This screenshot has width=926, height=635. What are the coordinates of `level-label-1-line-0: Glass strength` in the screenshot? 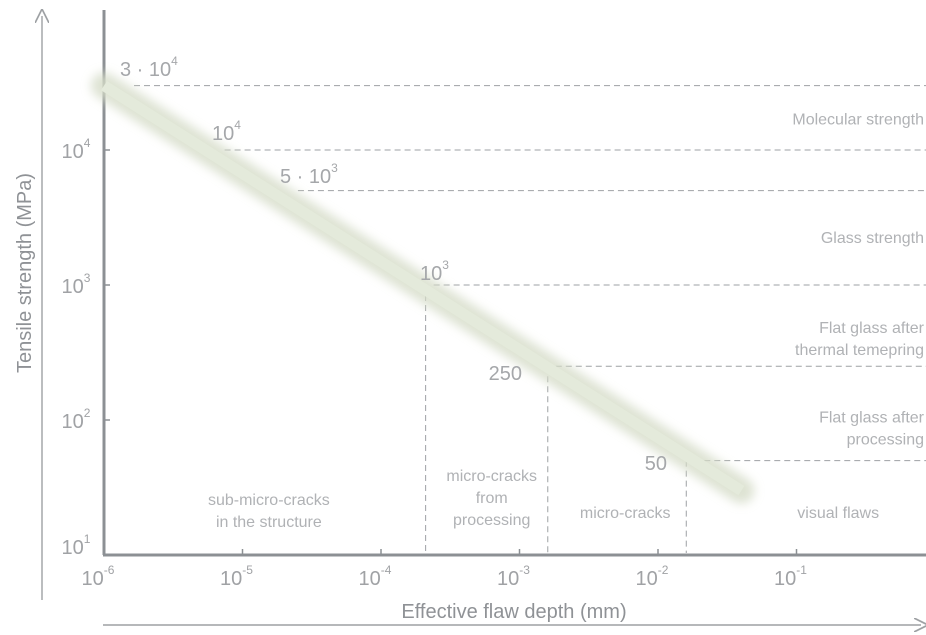 It's located at (872, 238).